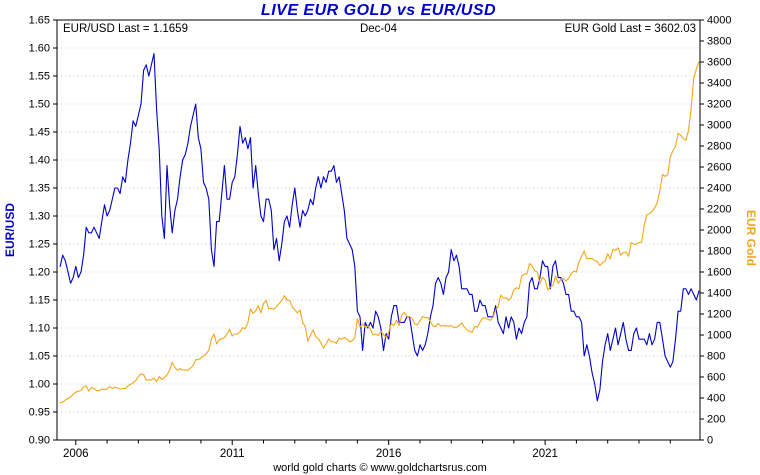 Image resolution: width=760 pixels, height=475 pixels. What do you see at coordinates (719, 63) in the screenshot?
I see `right-tick-label: 3600` at bounding box center [719, 63].